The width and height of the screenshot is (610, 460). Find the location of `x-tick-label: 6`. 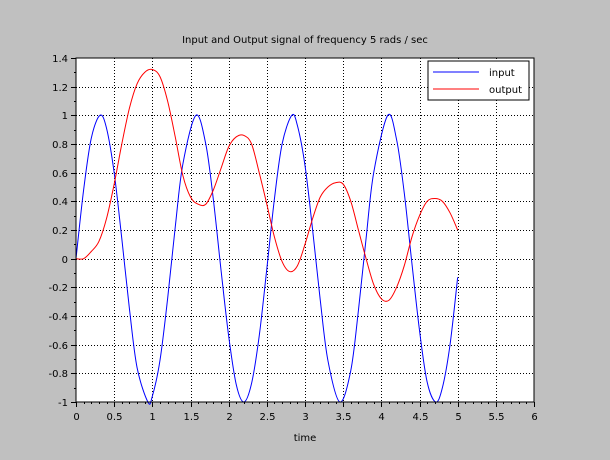

x-tick-label: 6 is located at coordinates (534, 417).